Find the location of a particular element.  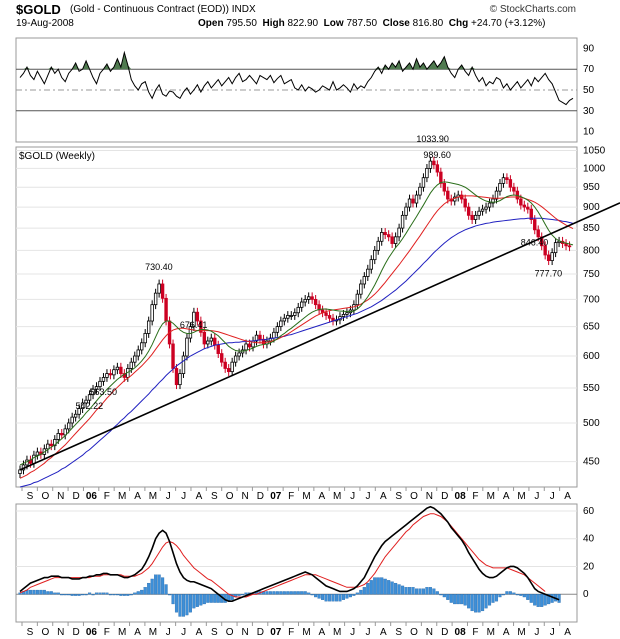

price-tick-label: 600 is located at coordinates (591, 356).